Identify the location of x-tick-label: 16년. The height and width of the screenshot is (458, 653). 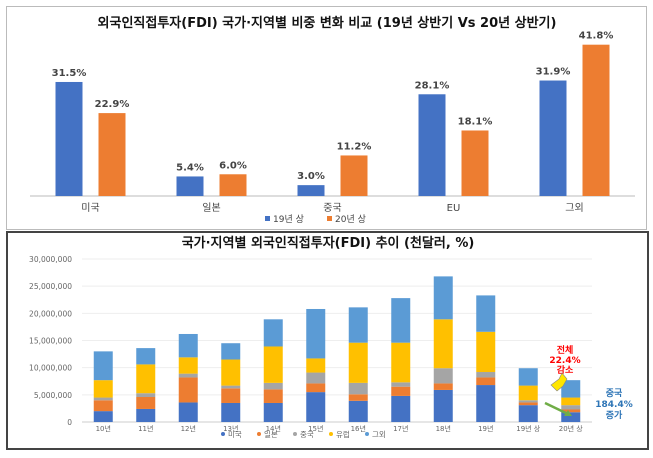
(358, 428).